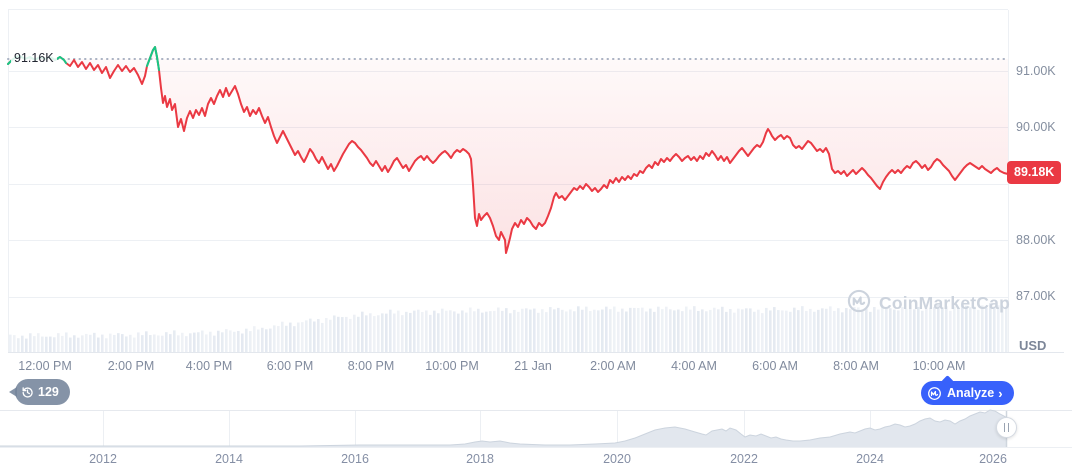  Describe the element at coordinates (694, 366) in the screenshot. I see `x-axis-tick: 4:00 AM` at that location.